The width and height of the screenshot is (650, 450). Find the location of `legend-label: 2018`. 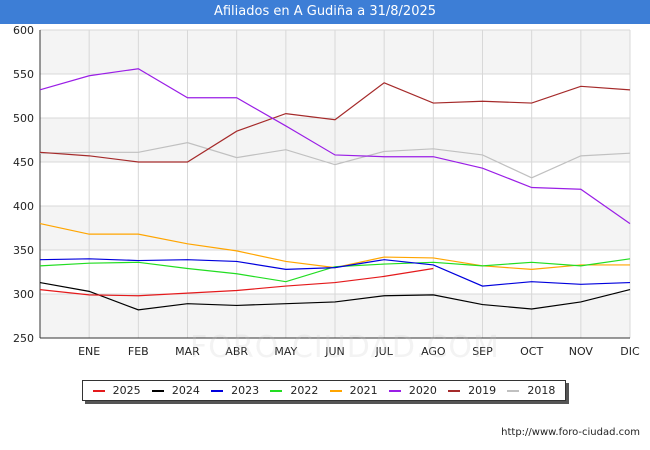

legend-label: 2018 is located at coordinates (541, 390).